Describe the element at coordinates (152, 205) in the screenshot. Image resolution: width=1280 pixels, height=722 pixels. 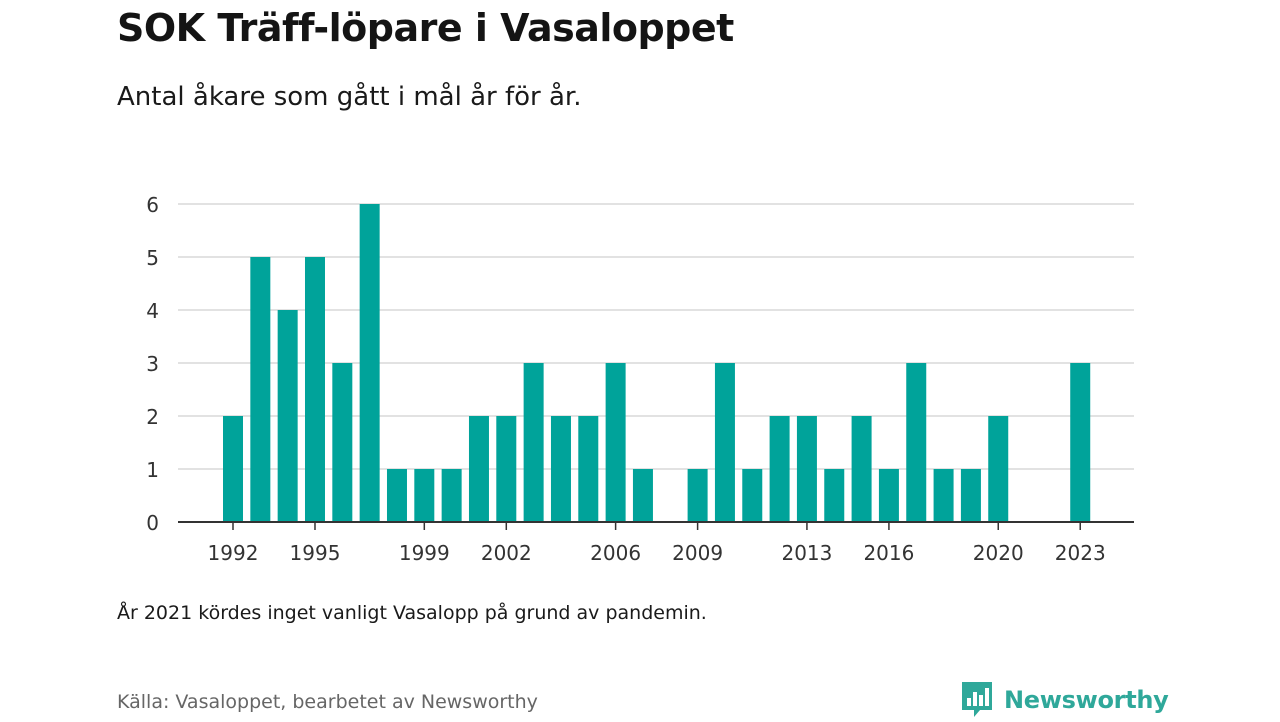
I see `y-tick-label-6: 6` at that location.